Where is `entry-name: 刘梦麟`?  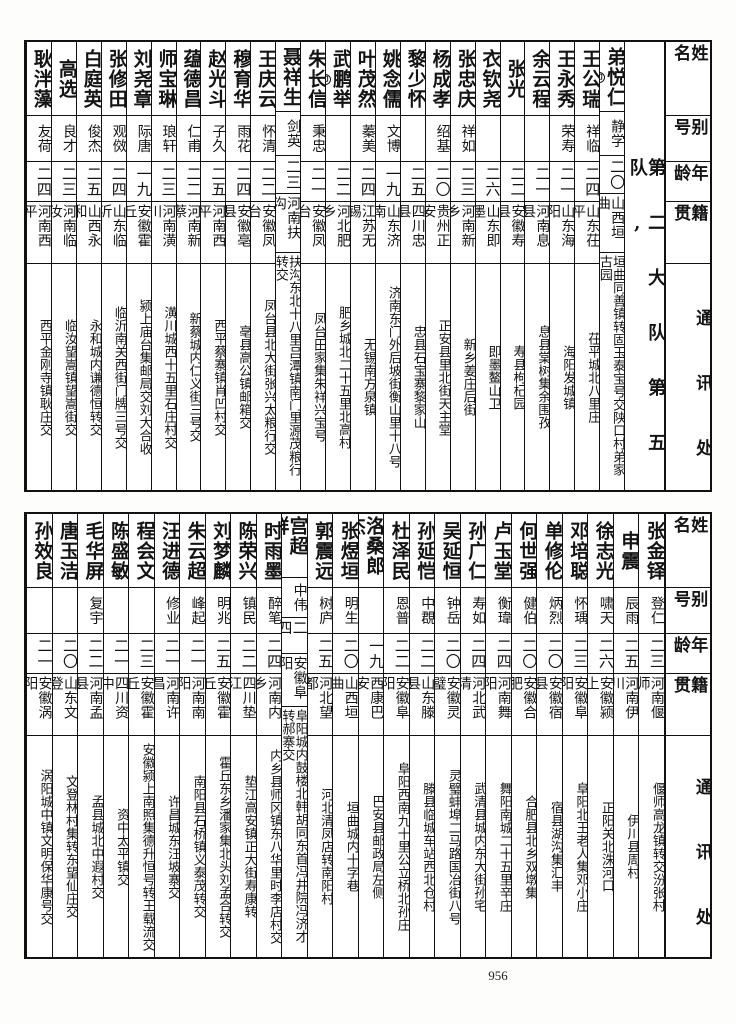 entry-name: 刘梦麟 is located at coordinates (218, 551).